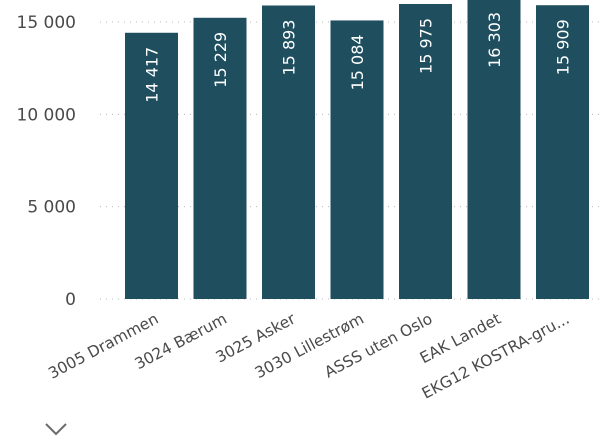  Describe the element at coordinates (46, 115) in the screenshot. I see `y-tick-label: 10 000` at that location.